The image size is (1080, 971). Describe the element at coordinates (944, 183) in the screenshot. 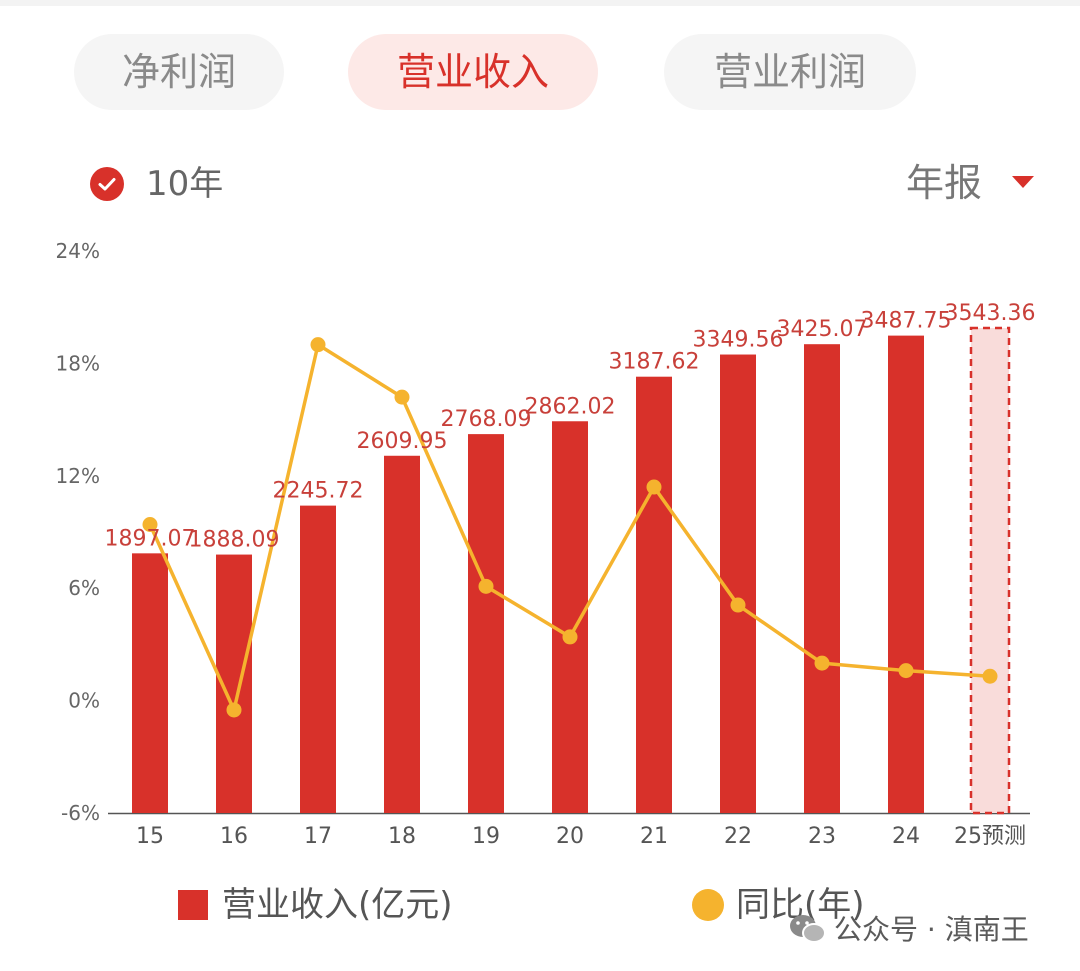

I see `period-dropdown-label: 年报` at that location.